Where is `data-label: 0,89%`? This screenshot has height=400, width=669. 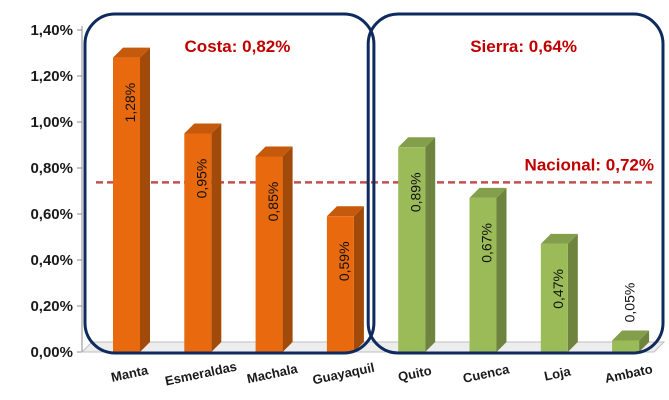
data-label: 0,89% is located at coordinates (415, 192).